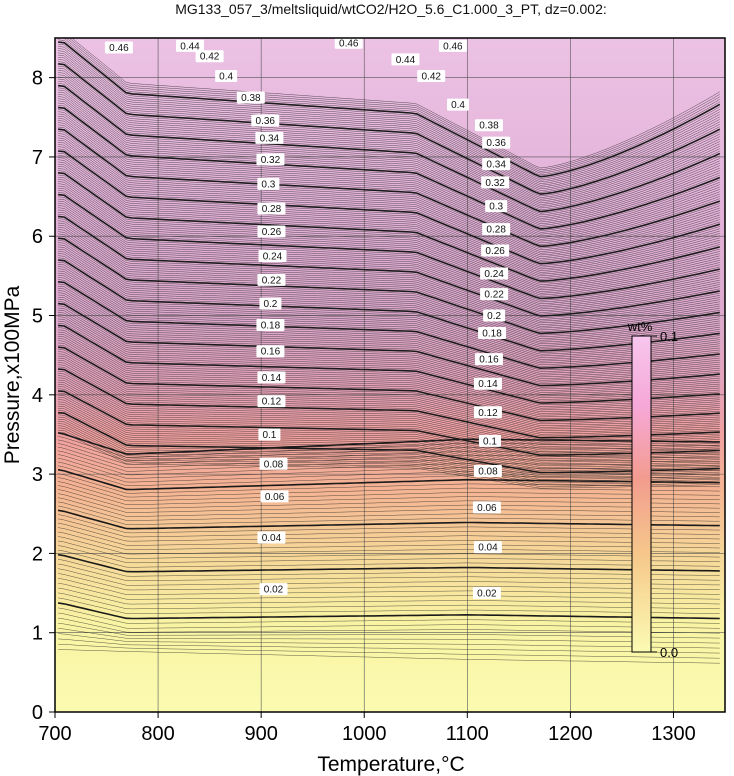  I want to click on x-tick-label: 800, so click(157, 734).